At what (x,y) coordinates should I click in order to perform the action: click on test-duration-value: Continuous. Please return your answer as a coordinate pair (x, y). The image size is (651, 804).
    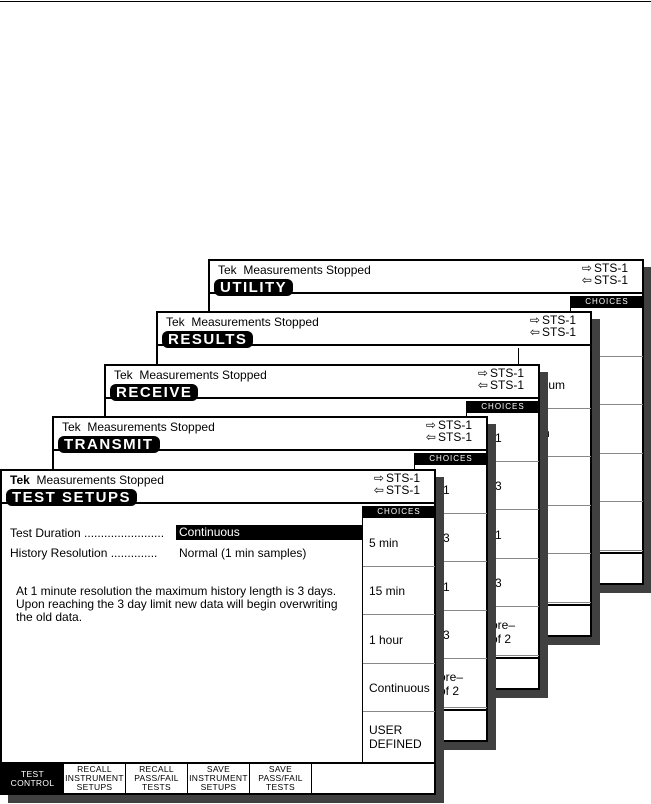
    Looking at the image, I should click on (269, 532).